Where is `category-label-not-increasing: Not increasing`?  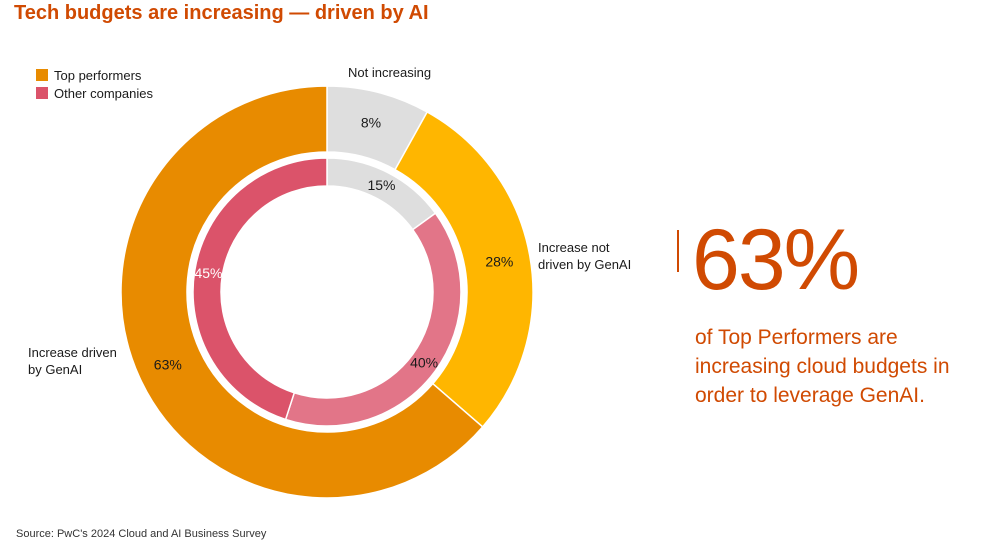
category-label-not-increasing: Not increasing is located at coordinates (390, 72).